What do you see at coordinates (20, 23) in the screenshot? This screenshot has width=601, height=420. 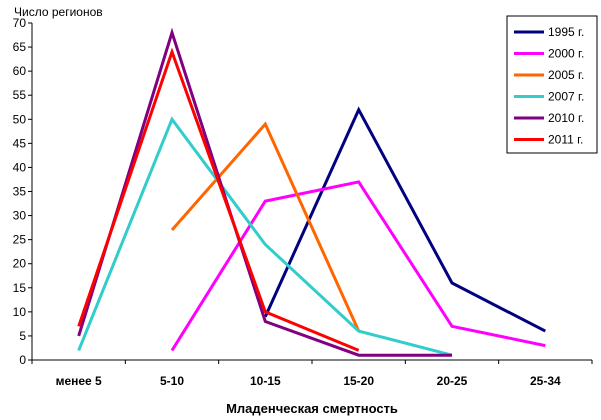 I see `y-tick-label: 70` at bounding box center [20, 23].